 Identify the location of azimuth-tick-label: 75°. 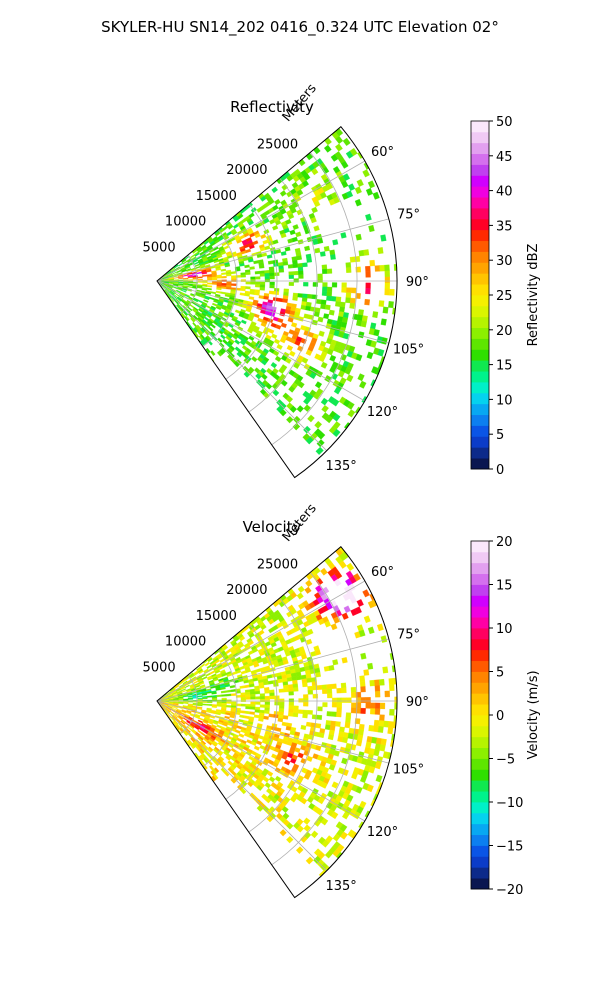
(408, 215).